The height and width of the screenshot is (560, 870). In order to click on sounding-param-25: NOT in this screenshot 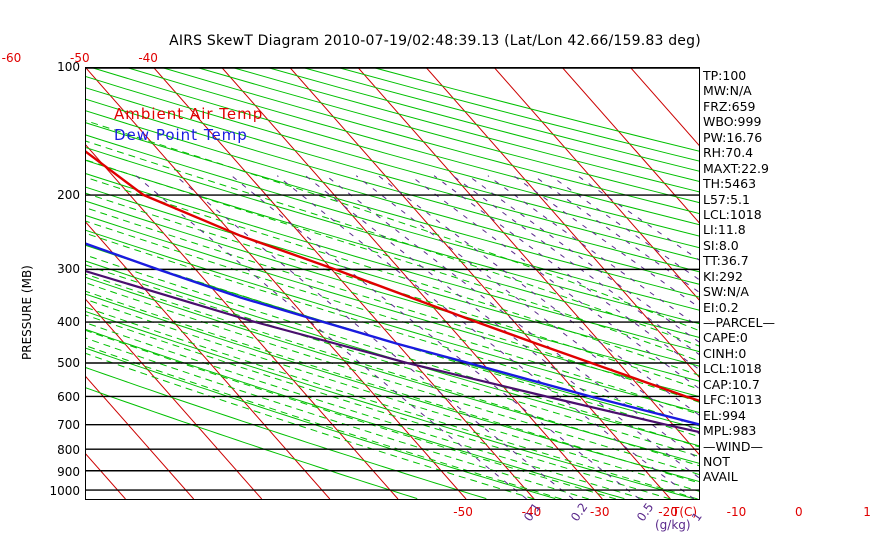, I will do `click(716, 461)`.